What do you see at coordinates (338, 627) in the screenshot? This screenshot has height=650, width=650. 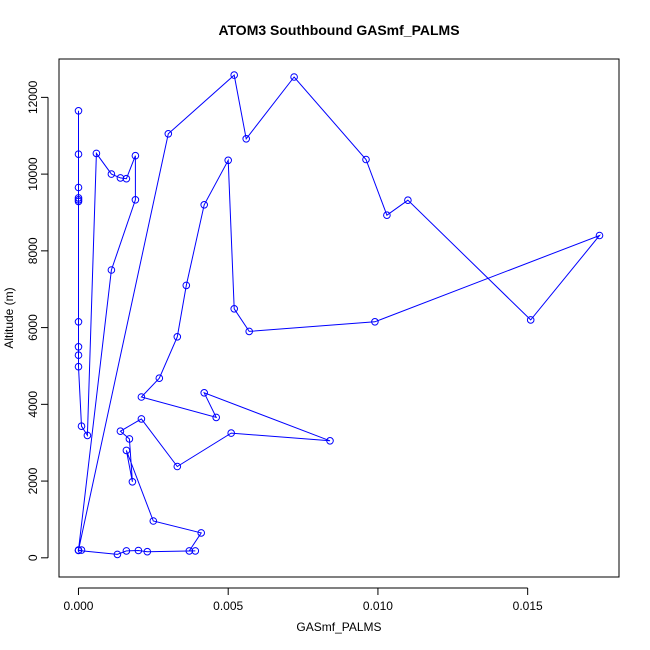 I see `x-axis-label: GASmf_PALMS` at bounding box center [338, 627].